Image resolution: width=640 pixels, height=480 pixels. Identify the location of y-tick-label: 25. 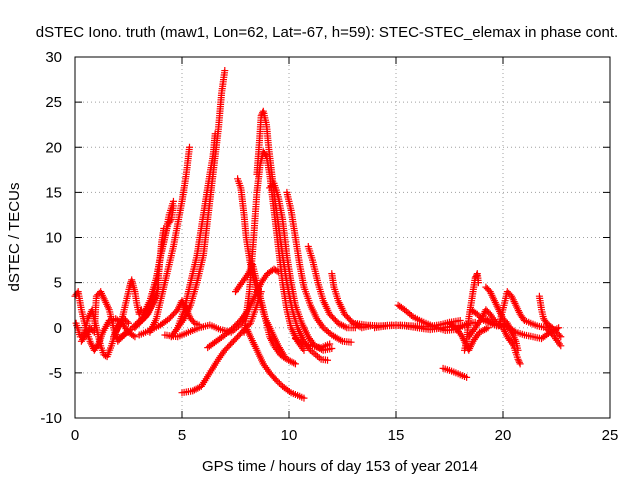
(53, 102).